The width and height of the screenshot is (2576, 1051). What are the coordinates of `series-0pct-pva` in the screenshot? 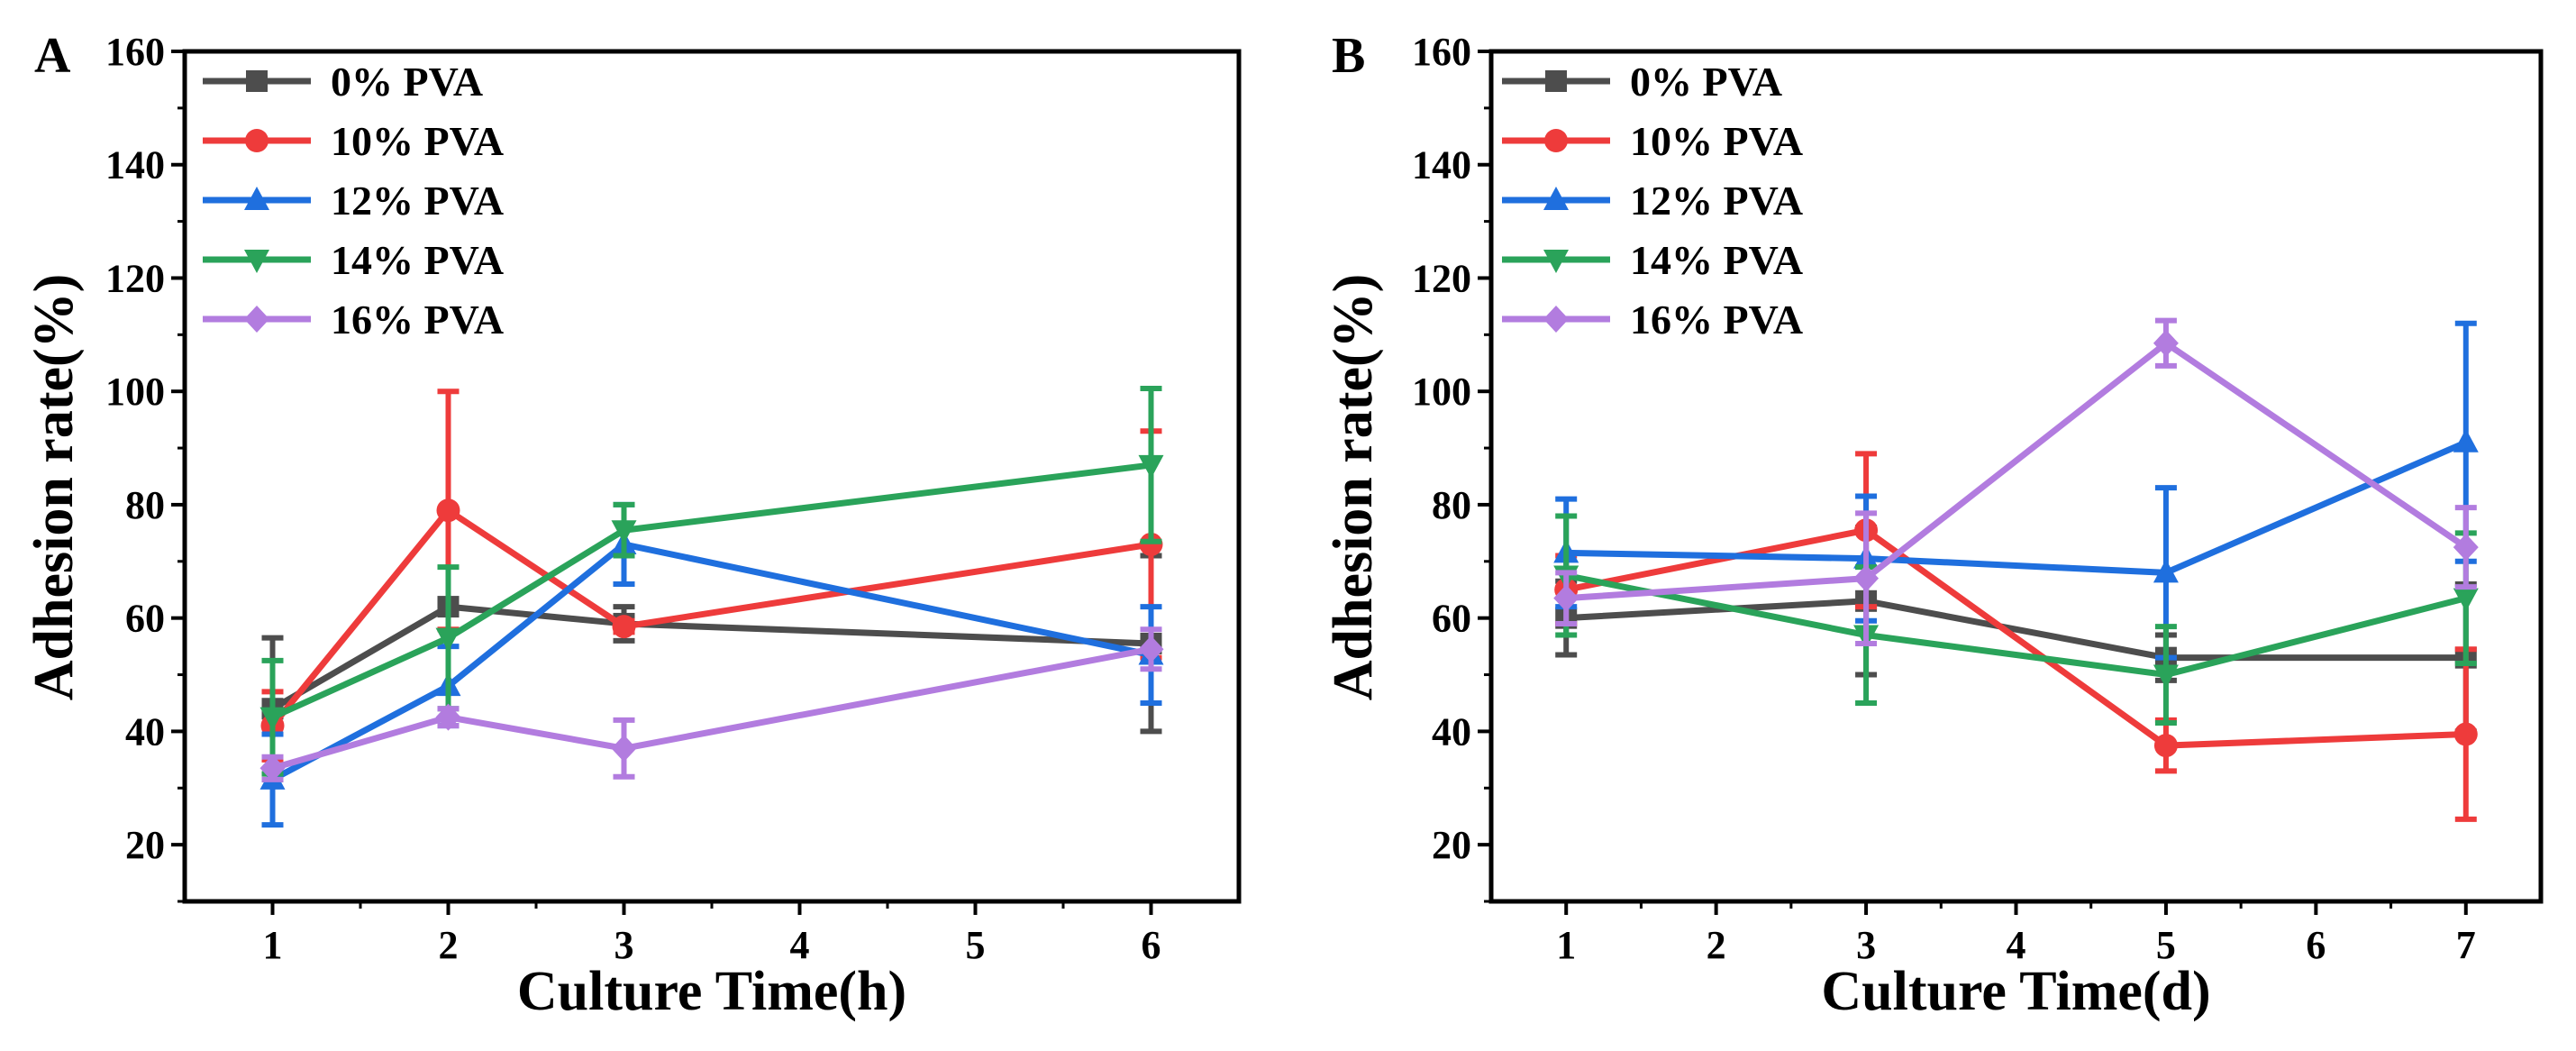 It's located at (711, 667).